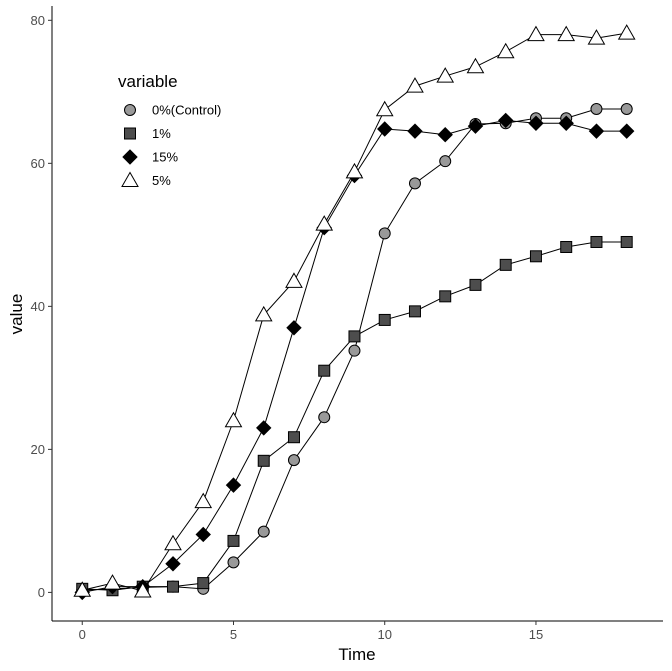  Describe the element at coordinates (186, 110) in the screenshot. I see `legend-label: 0%(Control)` at that location.